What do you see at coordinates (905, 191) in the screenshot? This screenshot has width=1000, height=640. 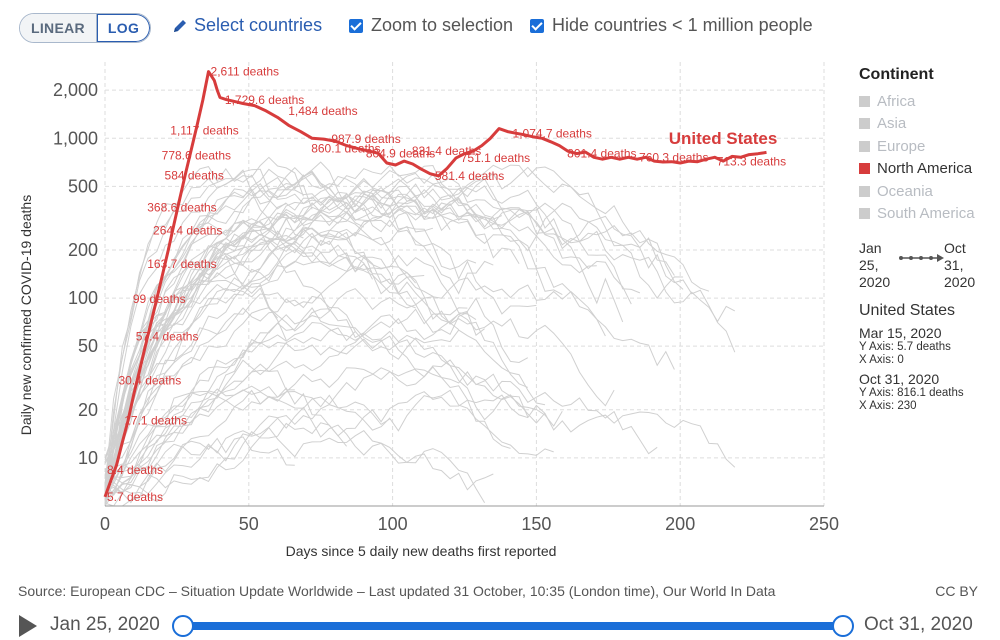 I see `legend-item-label: Oceania` at bounding box center [905, 191].